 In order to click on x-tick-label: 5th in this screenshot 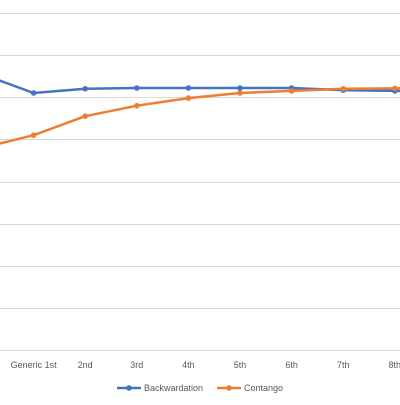, I will do `click(240, 365)`.